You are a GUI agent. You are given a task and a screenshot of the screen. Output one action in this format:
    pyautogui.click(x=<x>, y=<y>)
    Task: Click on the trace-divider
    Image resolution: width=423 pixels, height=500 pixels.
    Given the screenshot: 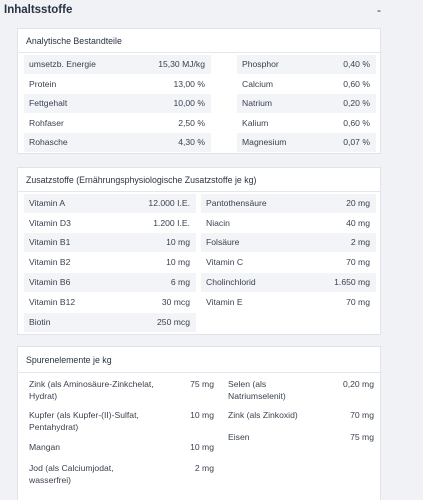 What is the action you would take?
    pyautogui.click(x=199, y=372)
    